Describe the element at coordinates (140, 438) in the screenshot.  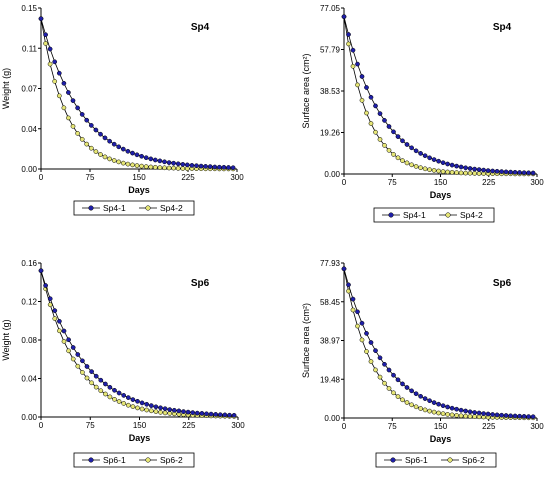
I see `x-axis-label: Days` at that location.